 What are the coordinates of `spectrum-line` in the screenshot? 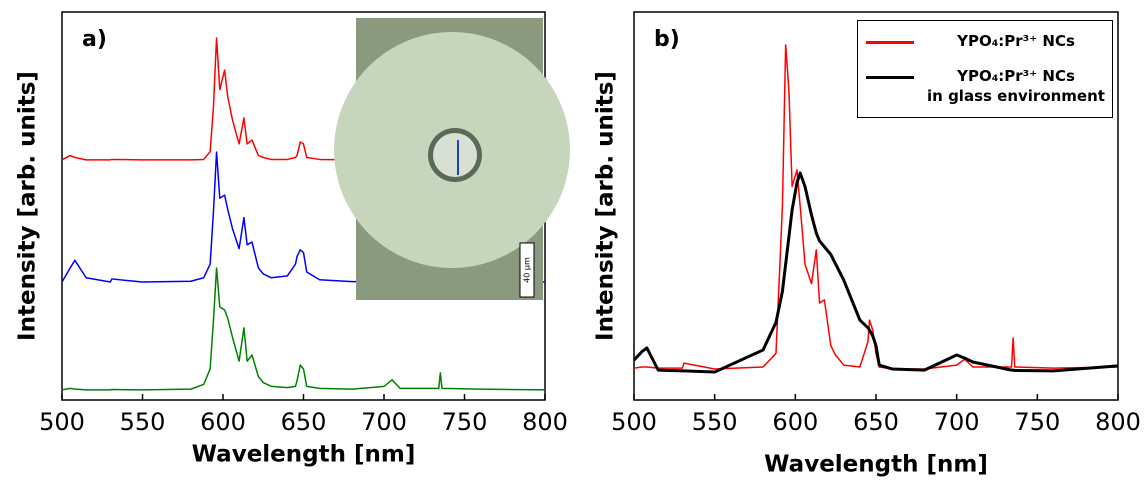 It's located at (303, 329).